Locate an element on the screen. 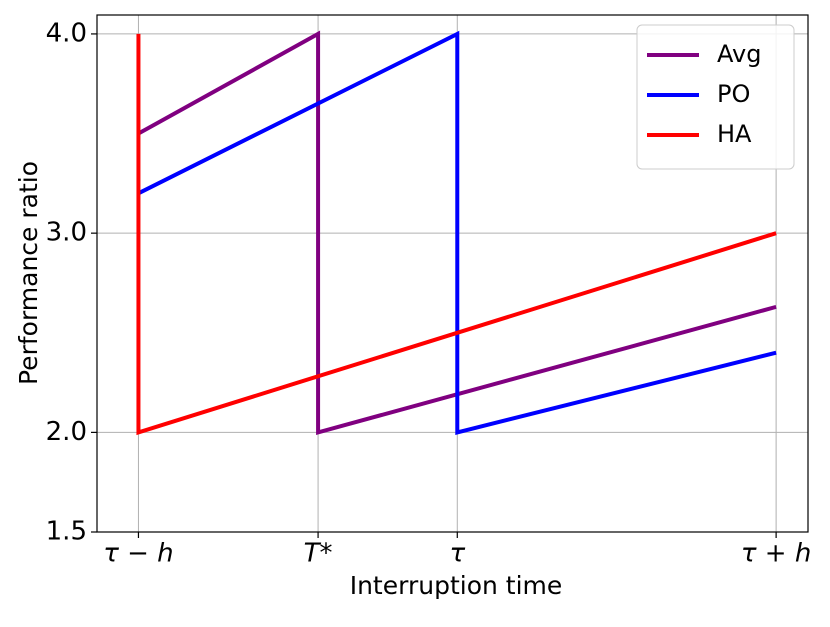 The image size is (830, 627). x-axis-label: Interruption time is located at coordinates (456, 585).